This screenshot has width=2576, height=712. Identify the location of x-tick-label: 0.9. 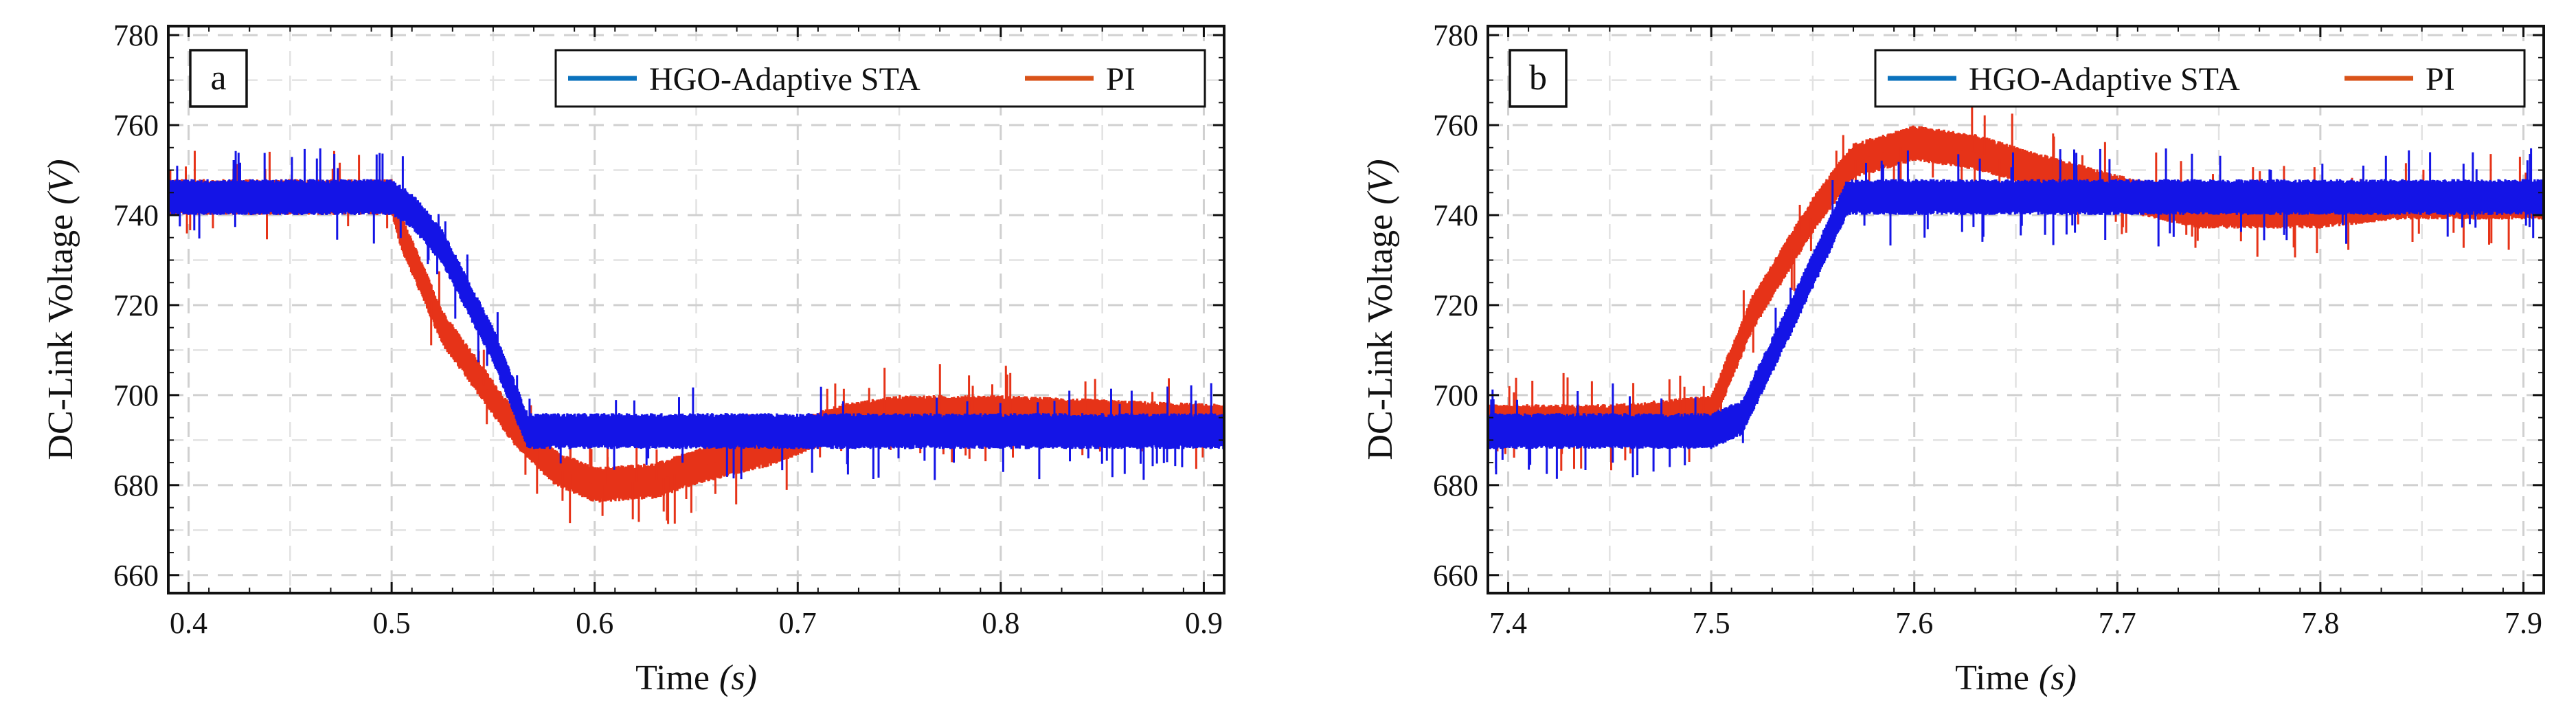
(1204, 623).